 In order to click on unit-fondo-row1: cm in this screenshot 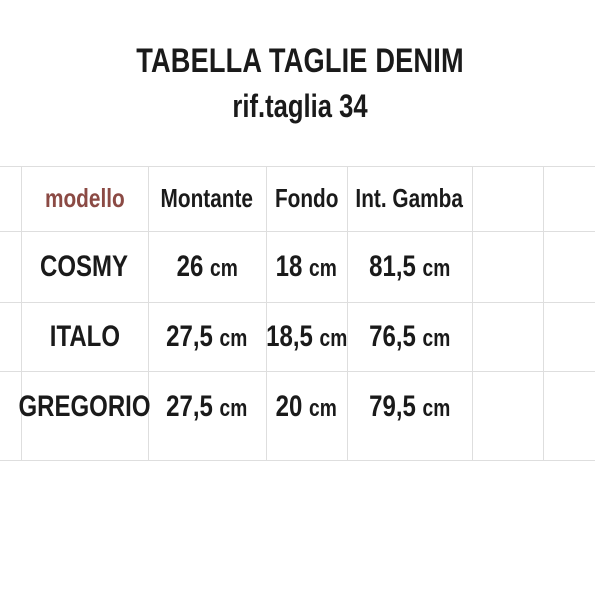, I will do `click(323, 268)`.